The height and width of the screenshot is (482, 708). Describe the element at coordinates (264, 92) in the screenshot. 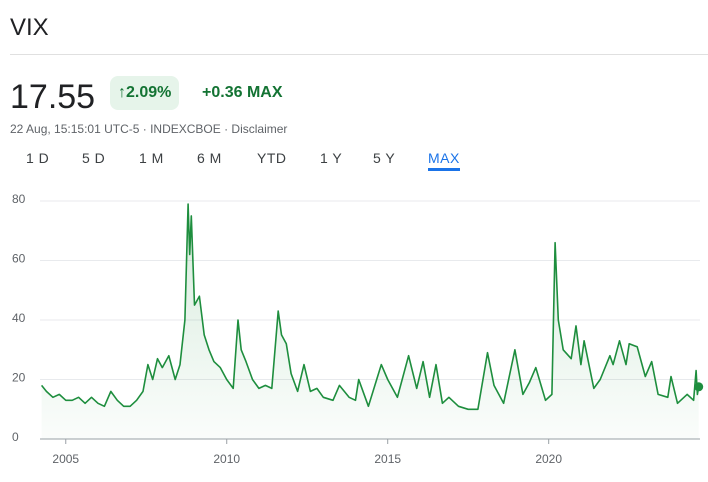

I see `period: MAX` at that location.